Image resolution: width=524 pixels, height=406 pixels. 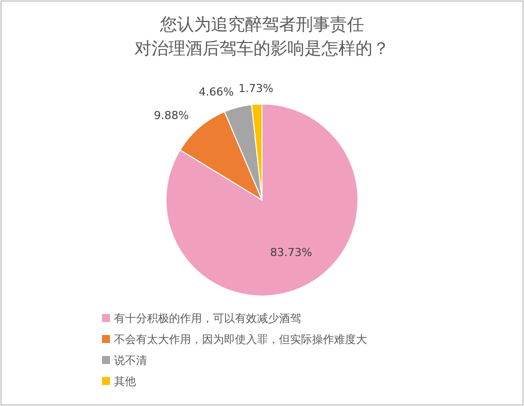 What do you see at coordinates (125, 381) in the screenshot?
I see `legend-label: 其他` at bounding box center [125, 381].